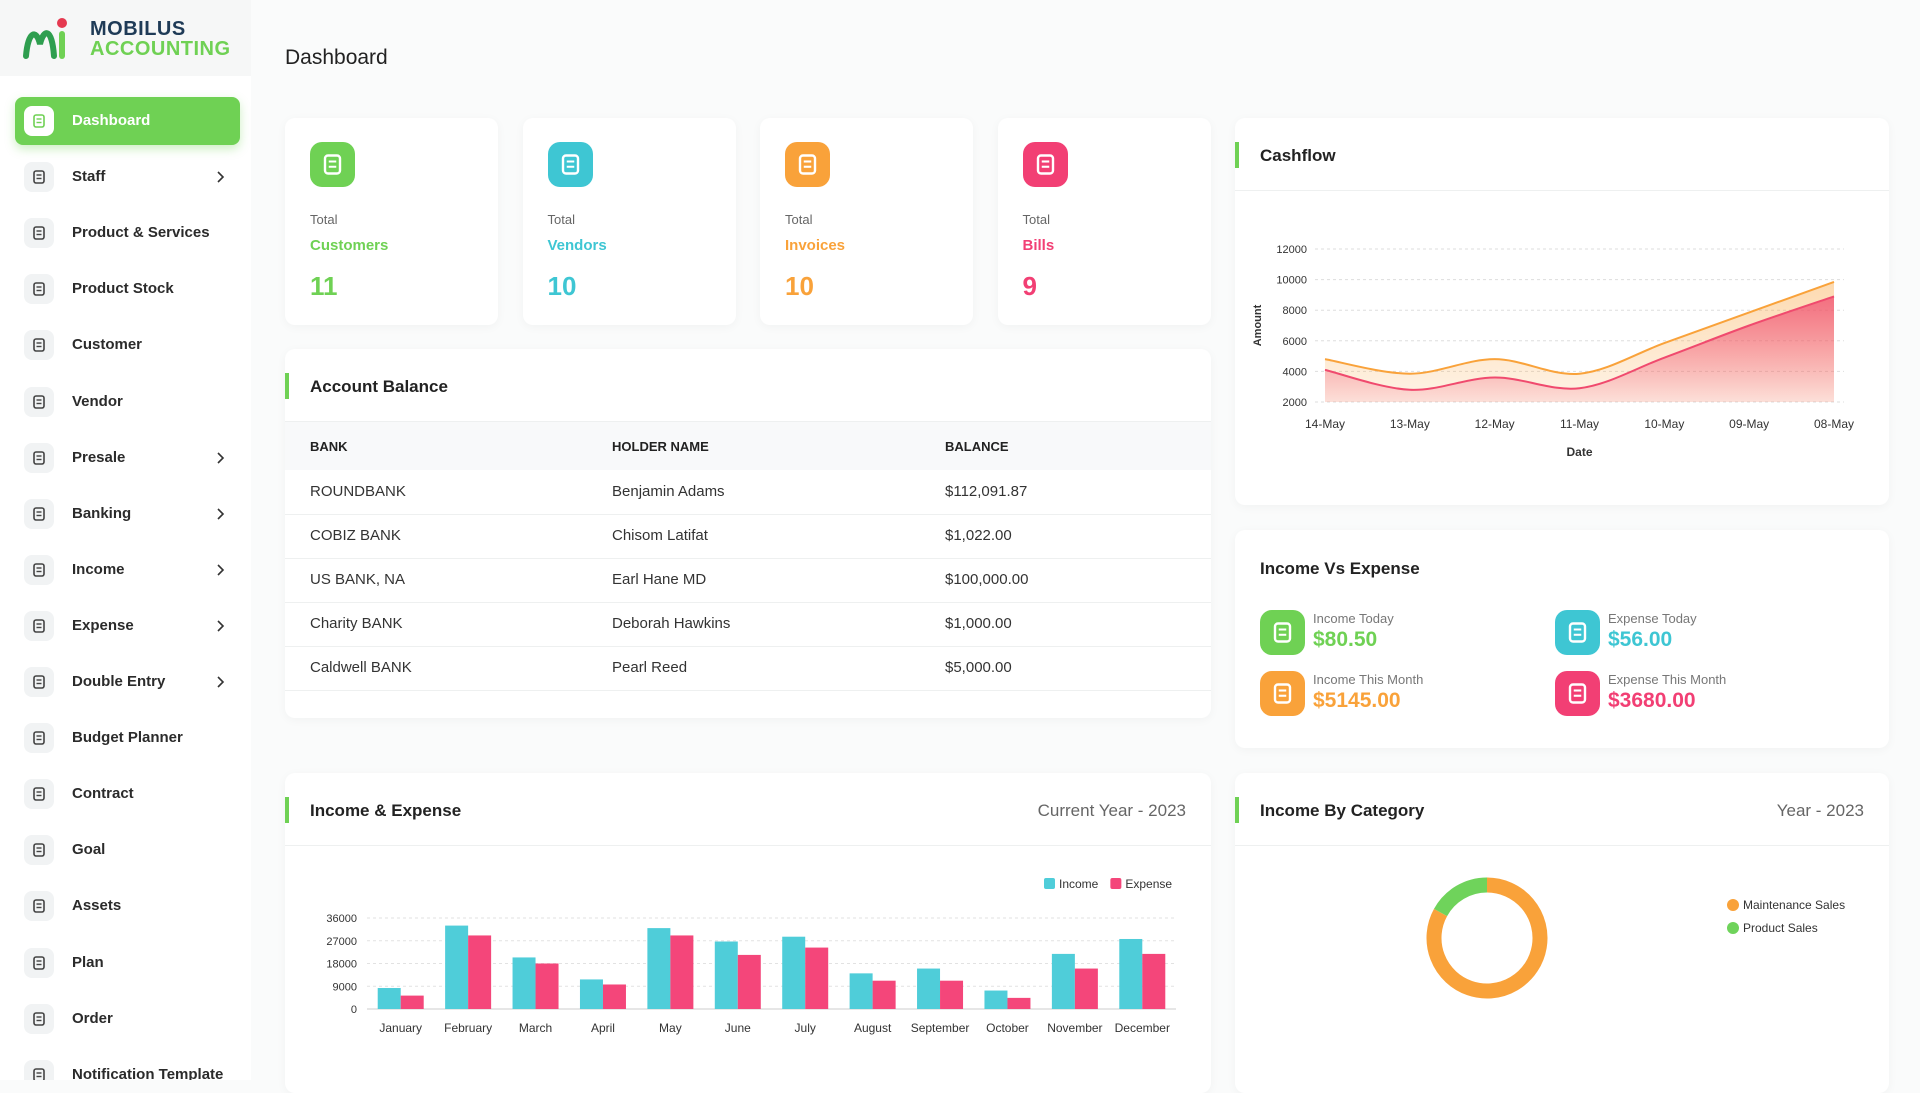 The image size is (1920, 1093). I want to click on menu-label: Goal, so click(89, 850).